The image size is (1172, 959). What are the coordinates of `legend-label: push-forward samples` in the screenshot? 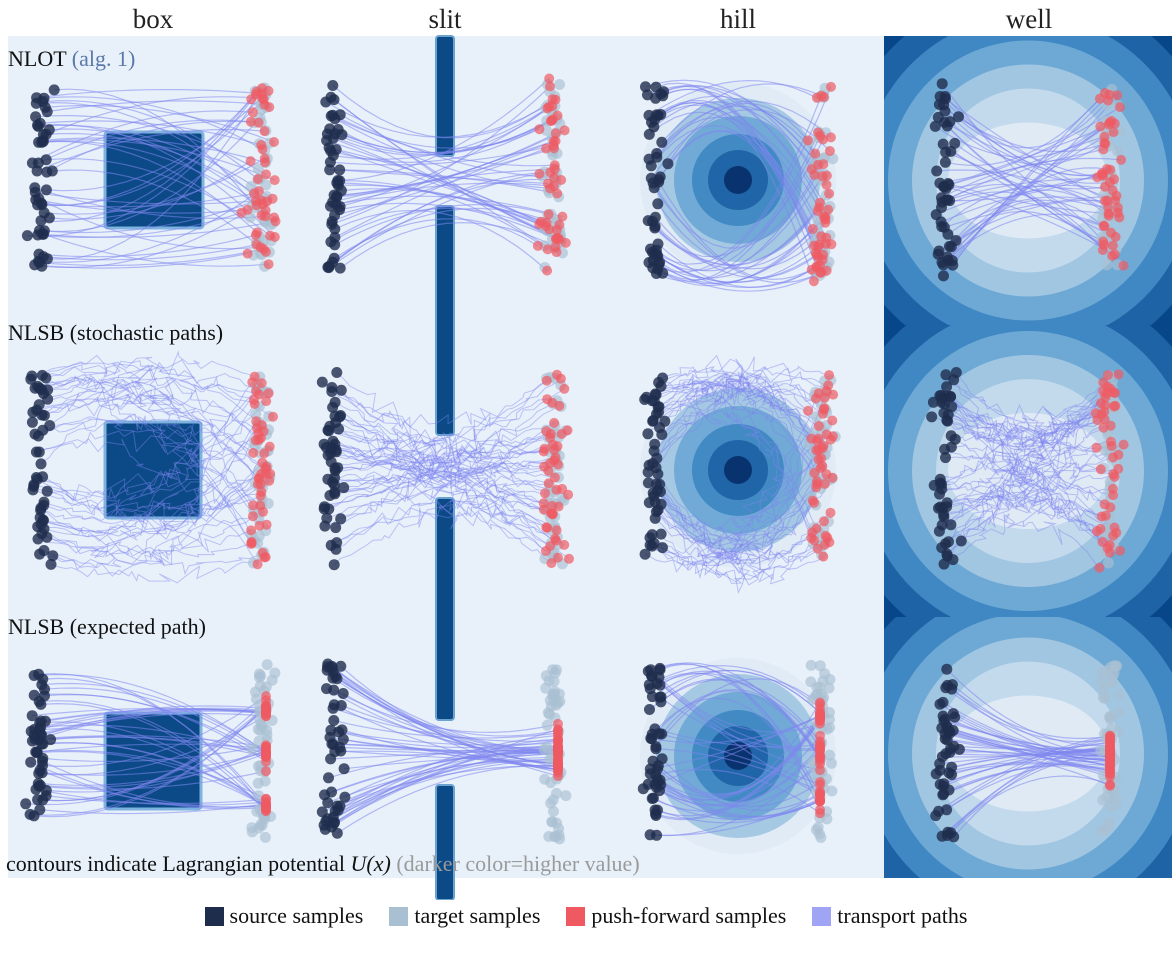 It's located at (689, 915).